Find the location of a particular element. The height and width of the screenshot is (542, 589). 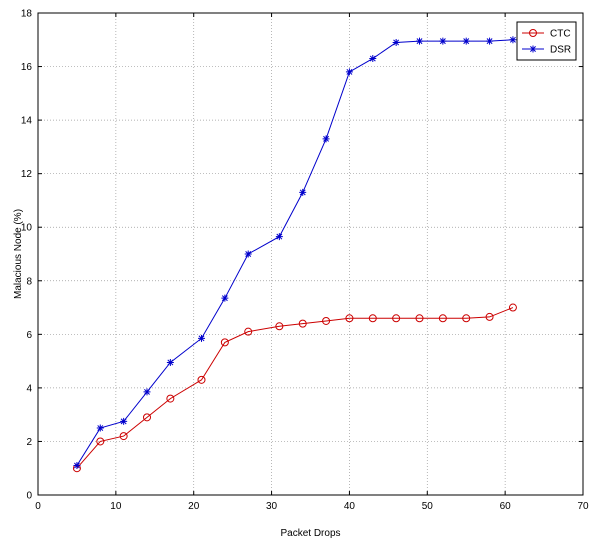

x-tick-label: 50 is located at coordinates (428, 506).